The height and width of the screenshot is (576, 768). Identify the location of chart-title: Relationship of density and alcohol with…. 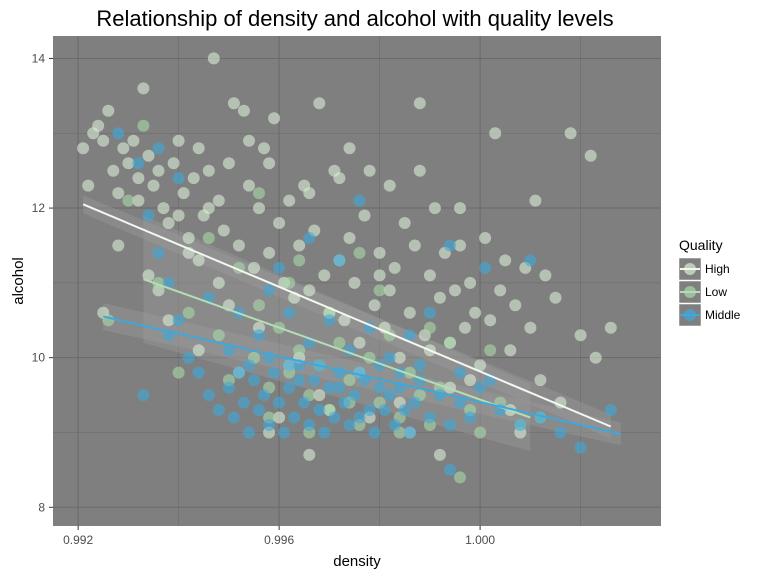
(354, 18).